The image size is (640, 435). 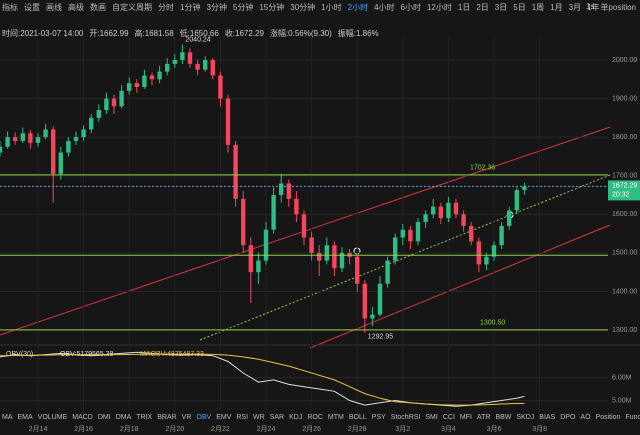 I want to click on period-button: 1年, so click(x=593, y=7).